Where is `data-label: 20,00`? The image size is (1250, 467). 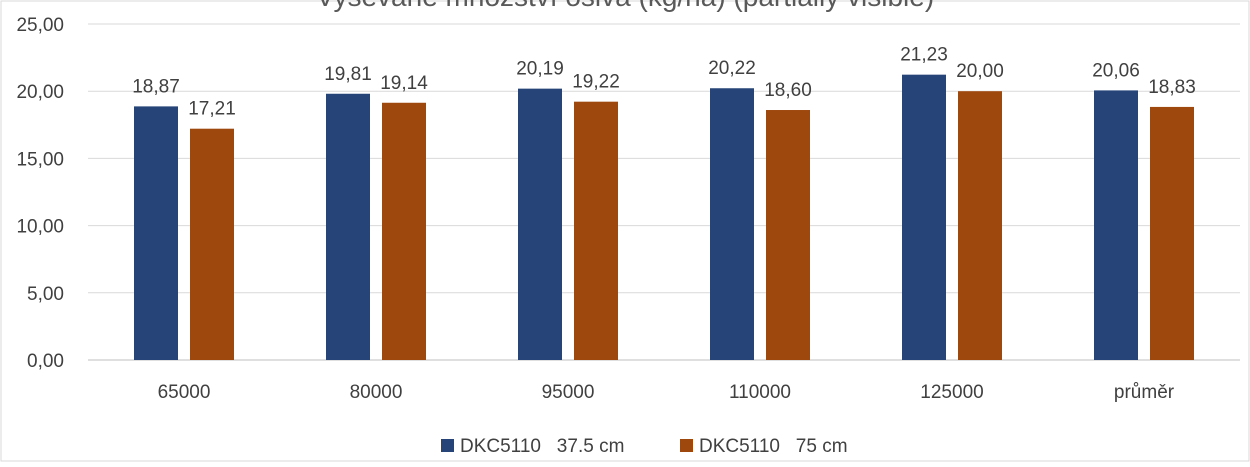
data-label: 20,00 is located at coordinates (980, 71).